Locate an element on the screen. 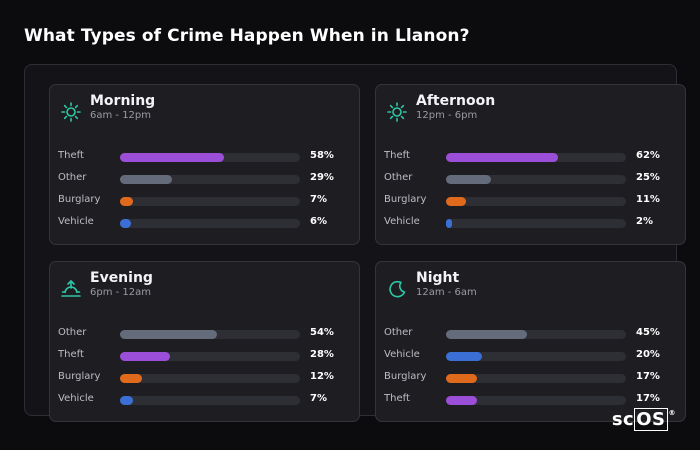  bar-value-label: 45% is located at coordinates (648, 332).